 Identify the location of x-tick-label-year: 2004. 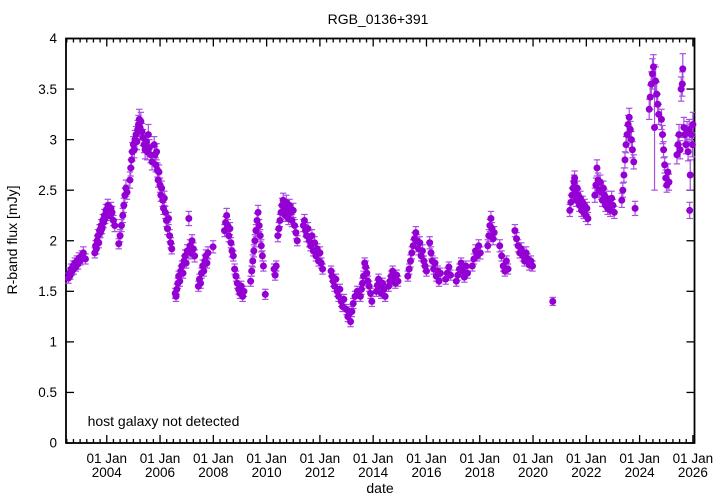
(107, 472).